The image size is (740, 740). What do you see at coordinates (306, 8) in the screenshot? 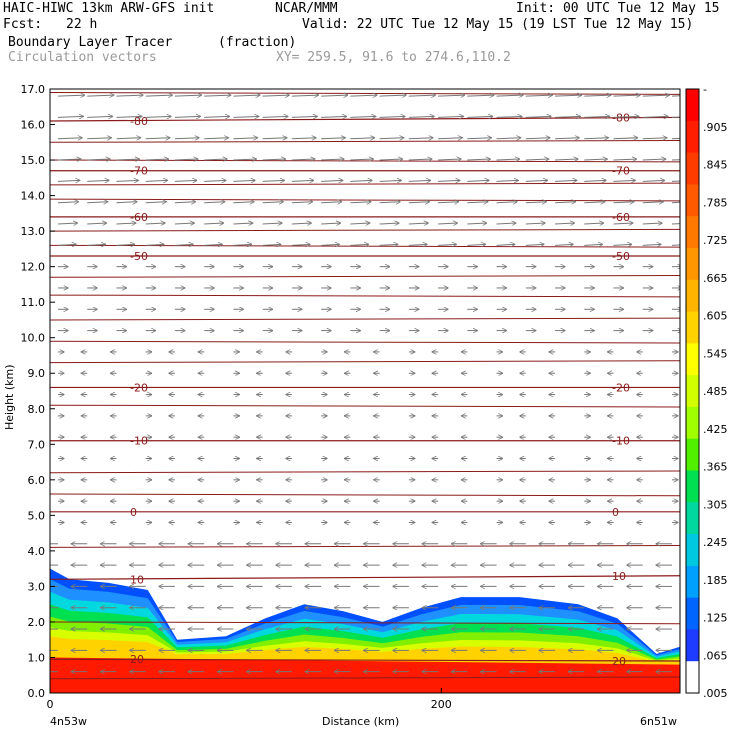
I see `org-label: NCAR/MMM` at bounding box center [306, 8].